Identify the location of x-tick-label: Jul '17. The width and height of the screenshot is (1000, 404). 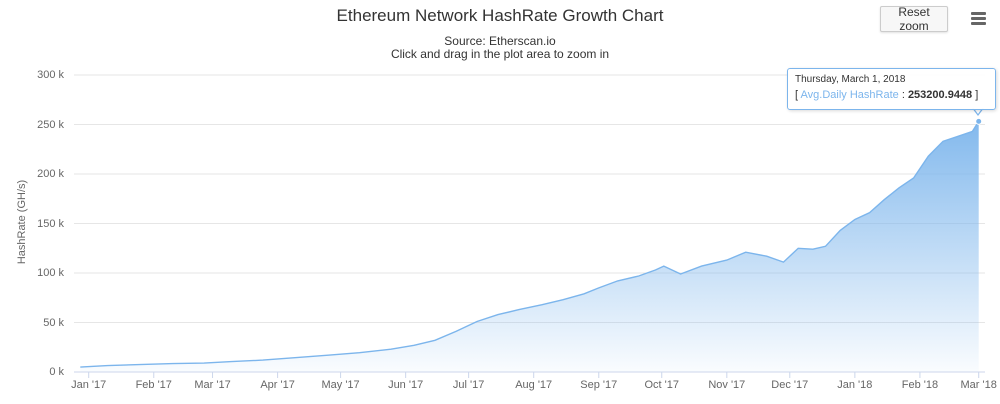
(468, 385).